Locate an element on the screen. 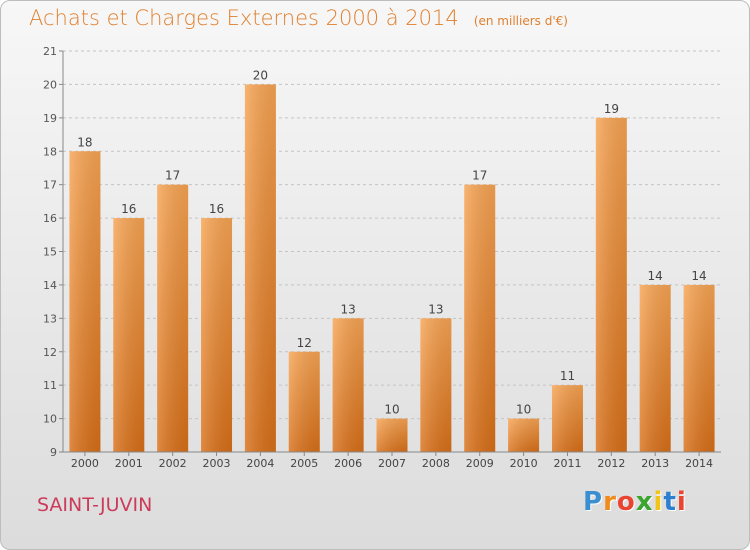 The image size is (750, 550). bar-shade-2005 is located at coordinates (304, 401).